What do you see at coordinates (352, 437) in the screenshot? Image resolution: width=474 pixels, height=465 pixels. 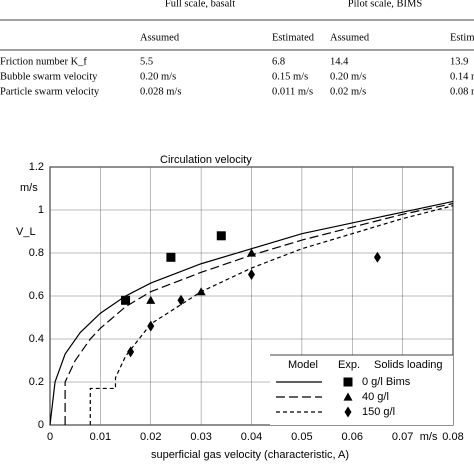 I see `x-tick-label: 0.06` at bounding box center [352, 437].